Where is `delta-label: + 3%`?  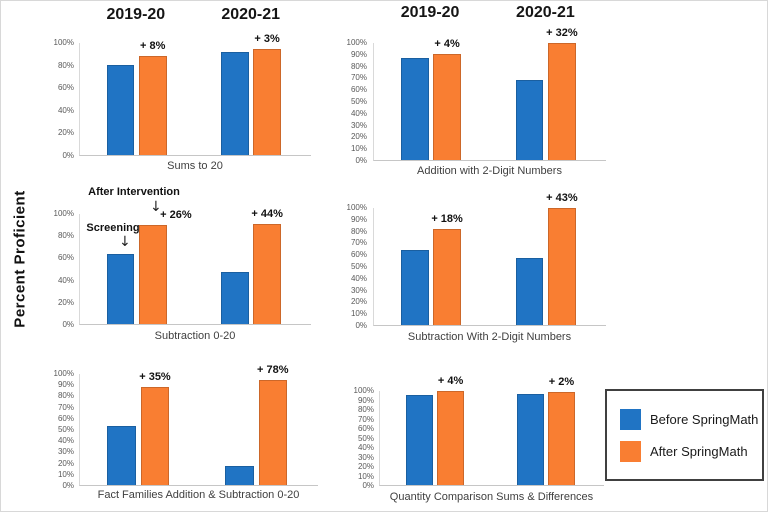
delta-label: + 3% is located at coordinates (267, 38).